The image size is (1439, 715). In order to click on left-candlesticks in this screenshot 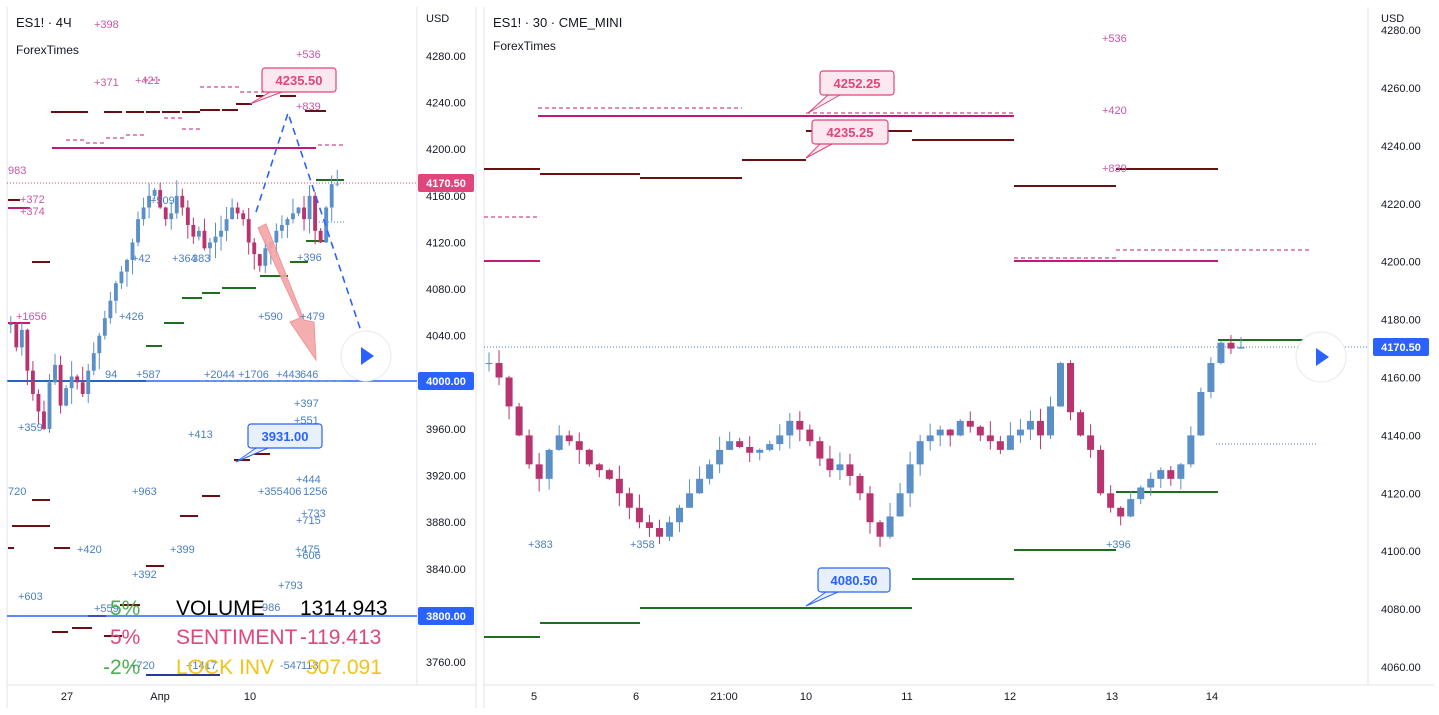, I will do `click(174, 301)`.